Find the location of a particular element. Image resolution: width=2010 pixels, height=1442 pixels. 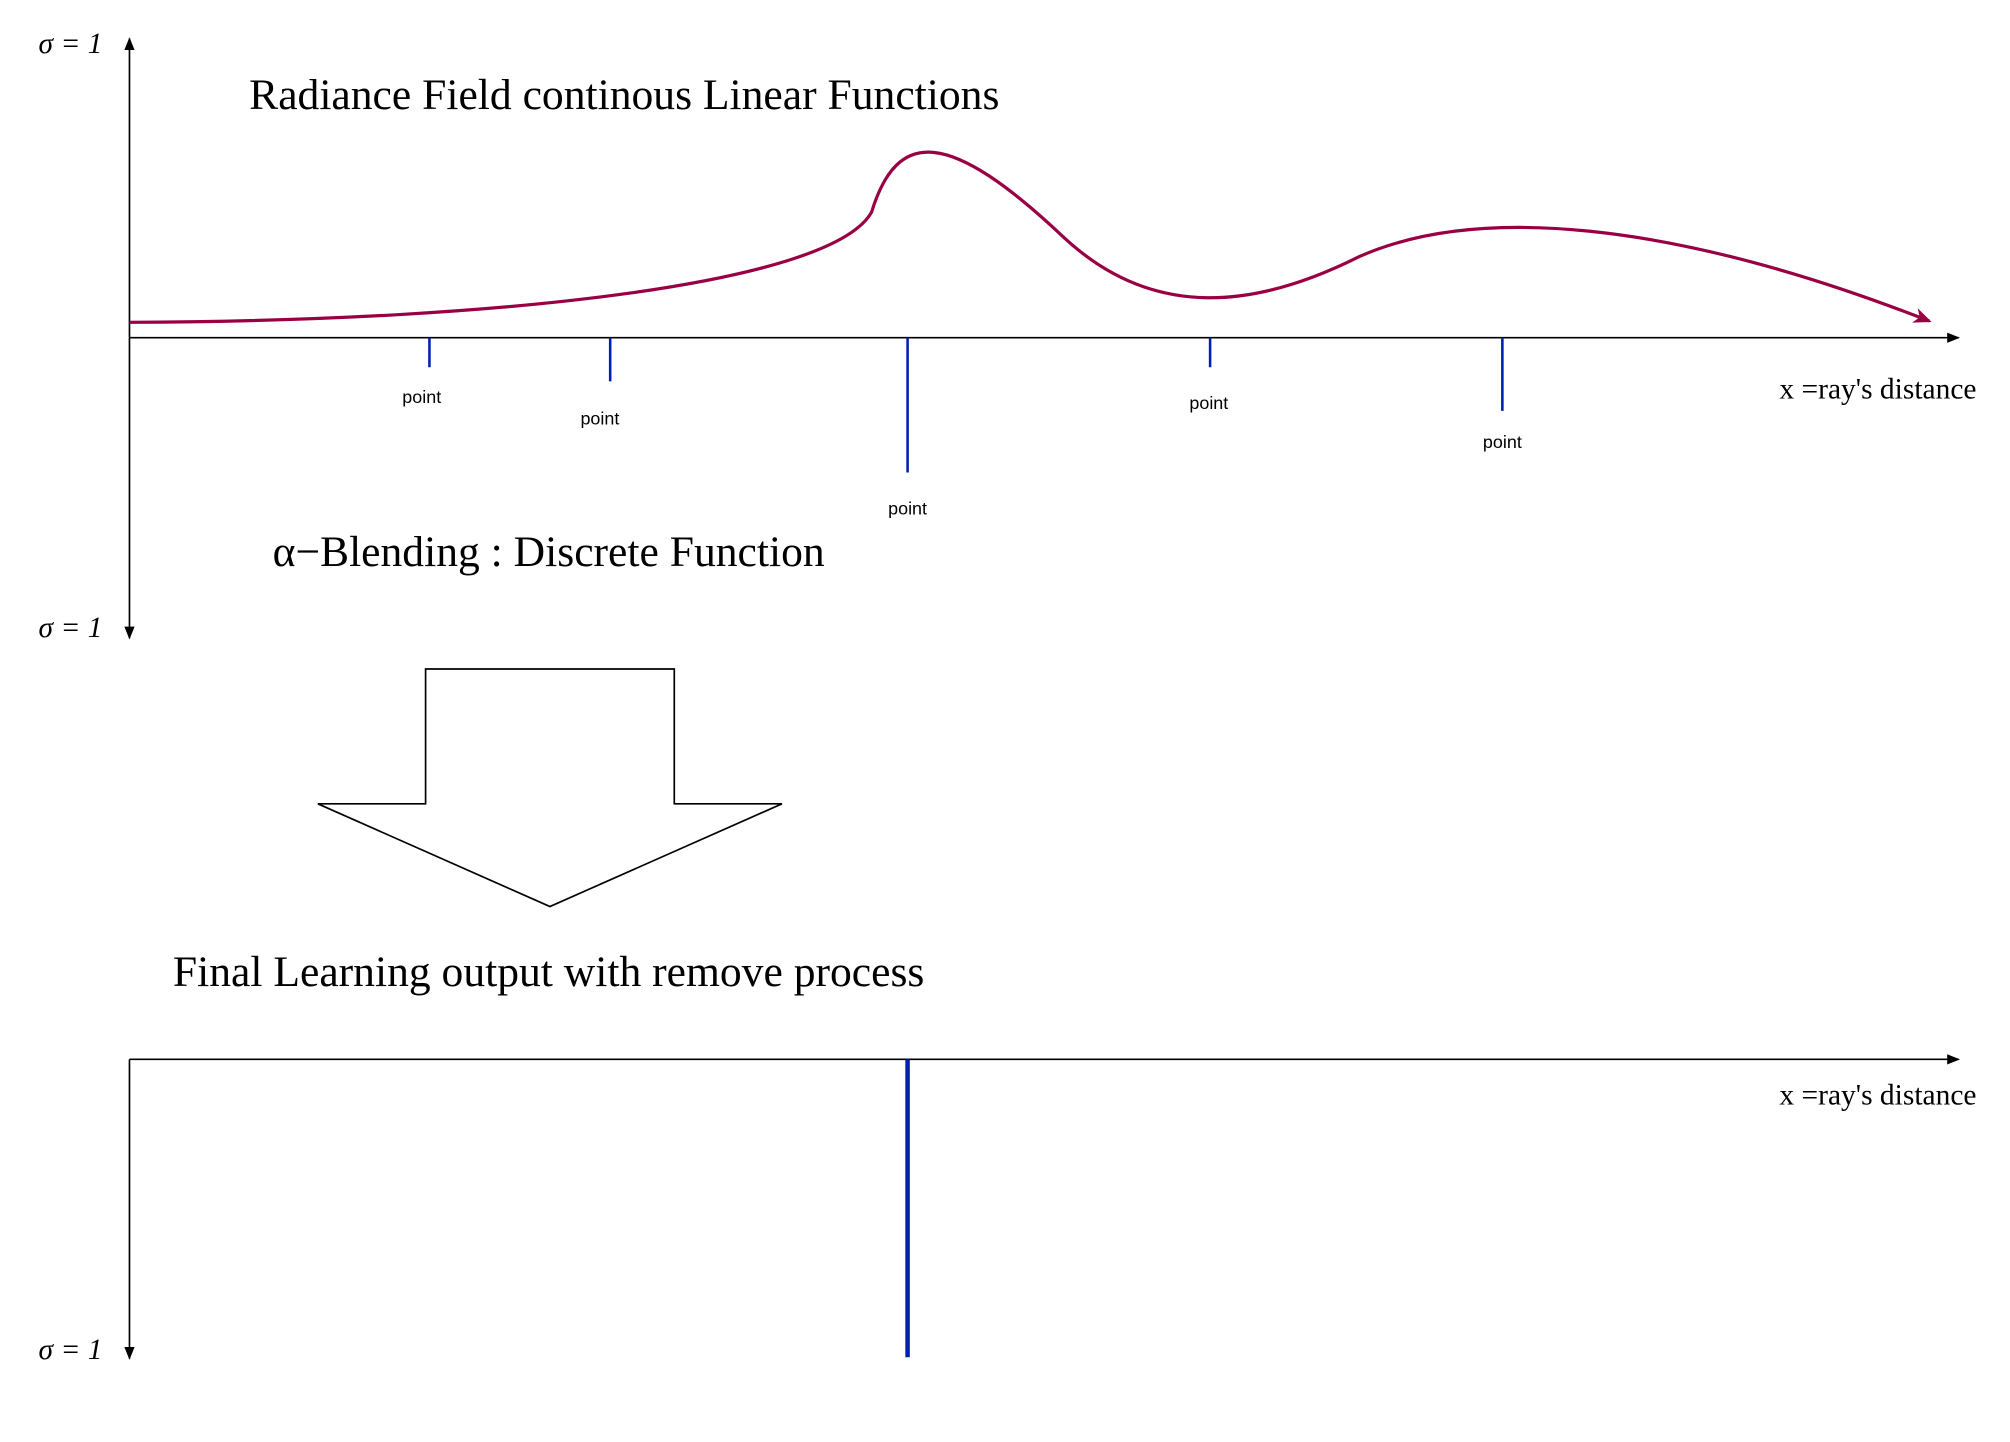

blend-label: α−Blending : Discrete Function is located at coordinates (549, 552).